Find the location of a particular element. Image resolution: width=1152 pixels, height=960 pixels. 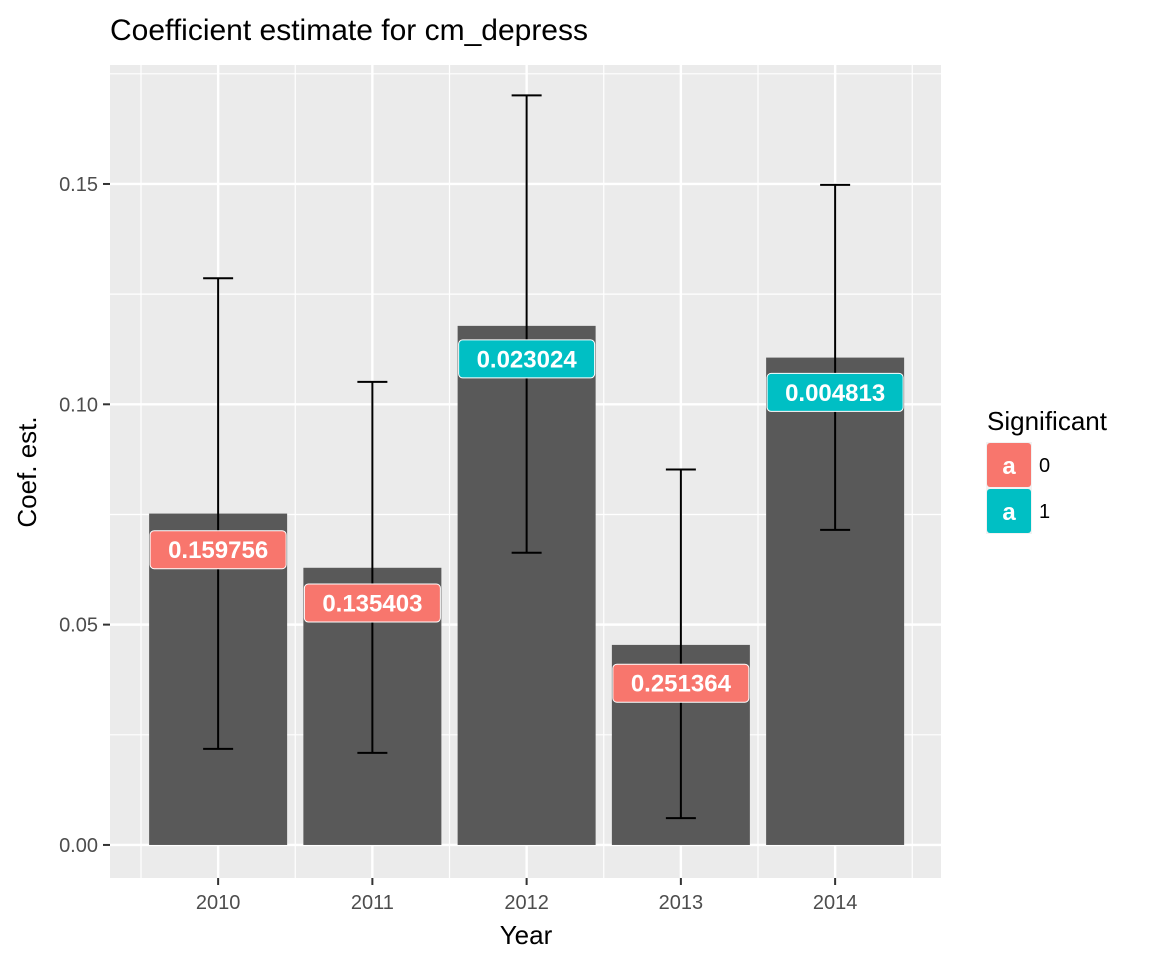

y-tick-label: 0.05 is located at coordinates (78, 626).